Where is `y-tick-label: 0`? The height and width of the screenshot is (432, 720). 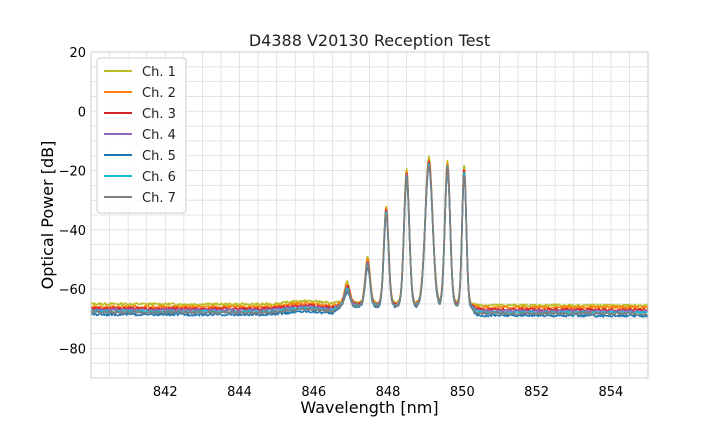
y-tick-label: 0 is located at coordinates (82, 112).